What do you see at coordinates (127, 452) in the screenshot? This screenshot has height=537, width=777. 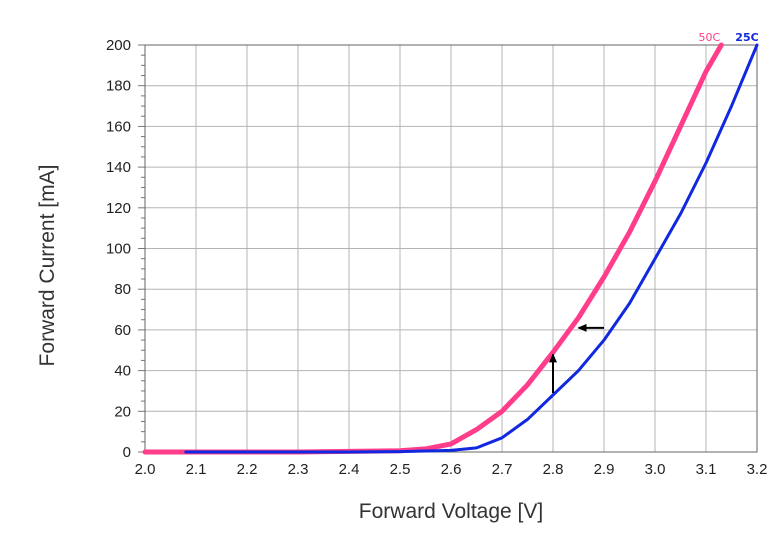 I see `y-tick-label: 0` at bounding box center [127, 452].